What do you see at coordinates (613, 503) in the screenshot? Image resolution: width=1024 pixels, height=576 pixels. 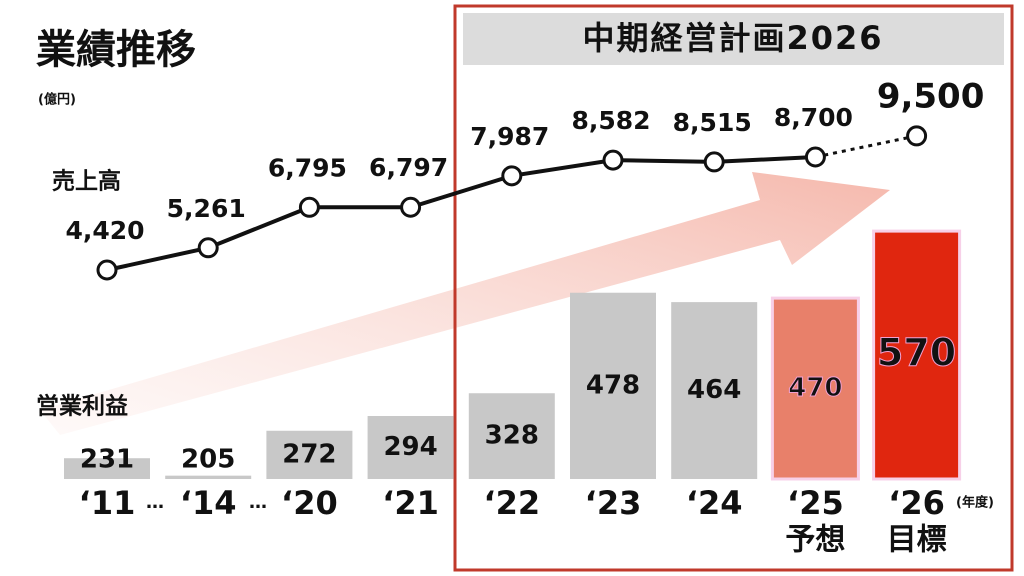 I see `x-tick-label: ‘23` at bounding box center [613, 503].